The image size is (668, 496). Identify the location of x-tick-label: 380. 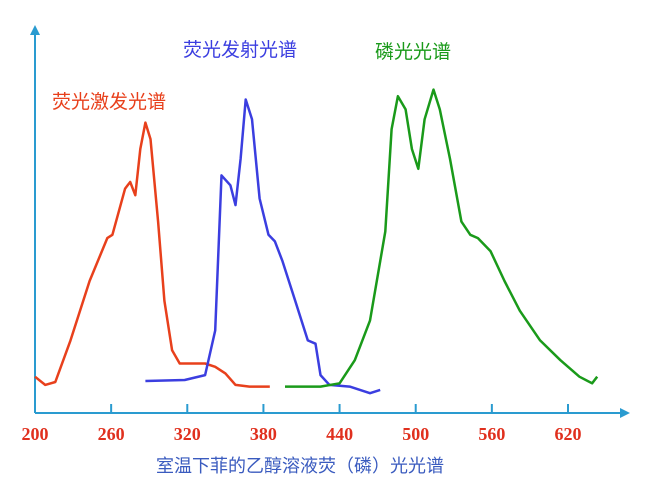
(263, 434).